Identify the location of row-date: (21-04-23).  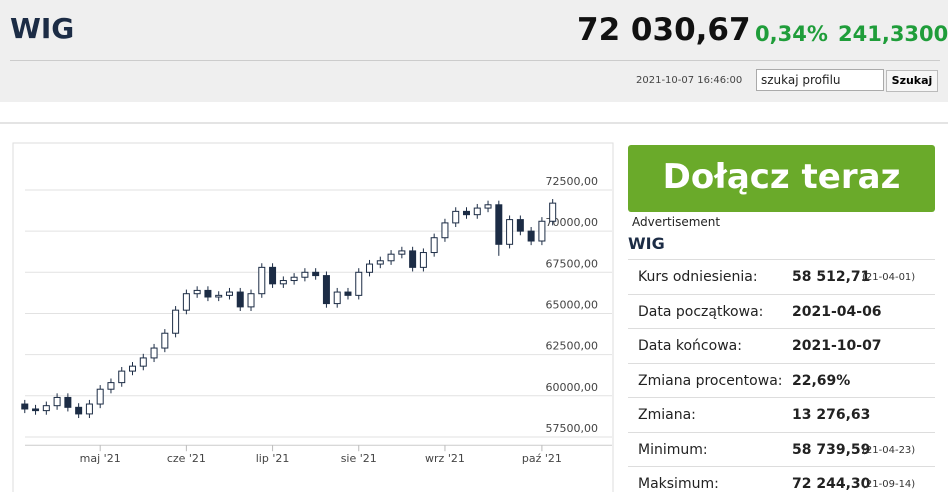
(889, 450).